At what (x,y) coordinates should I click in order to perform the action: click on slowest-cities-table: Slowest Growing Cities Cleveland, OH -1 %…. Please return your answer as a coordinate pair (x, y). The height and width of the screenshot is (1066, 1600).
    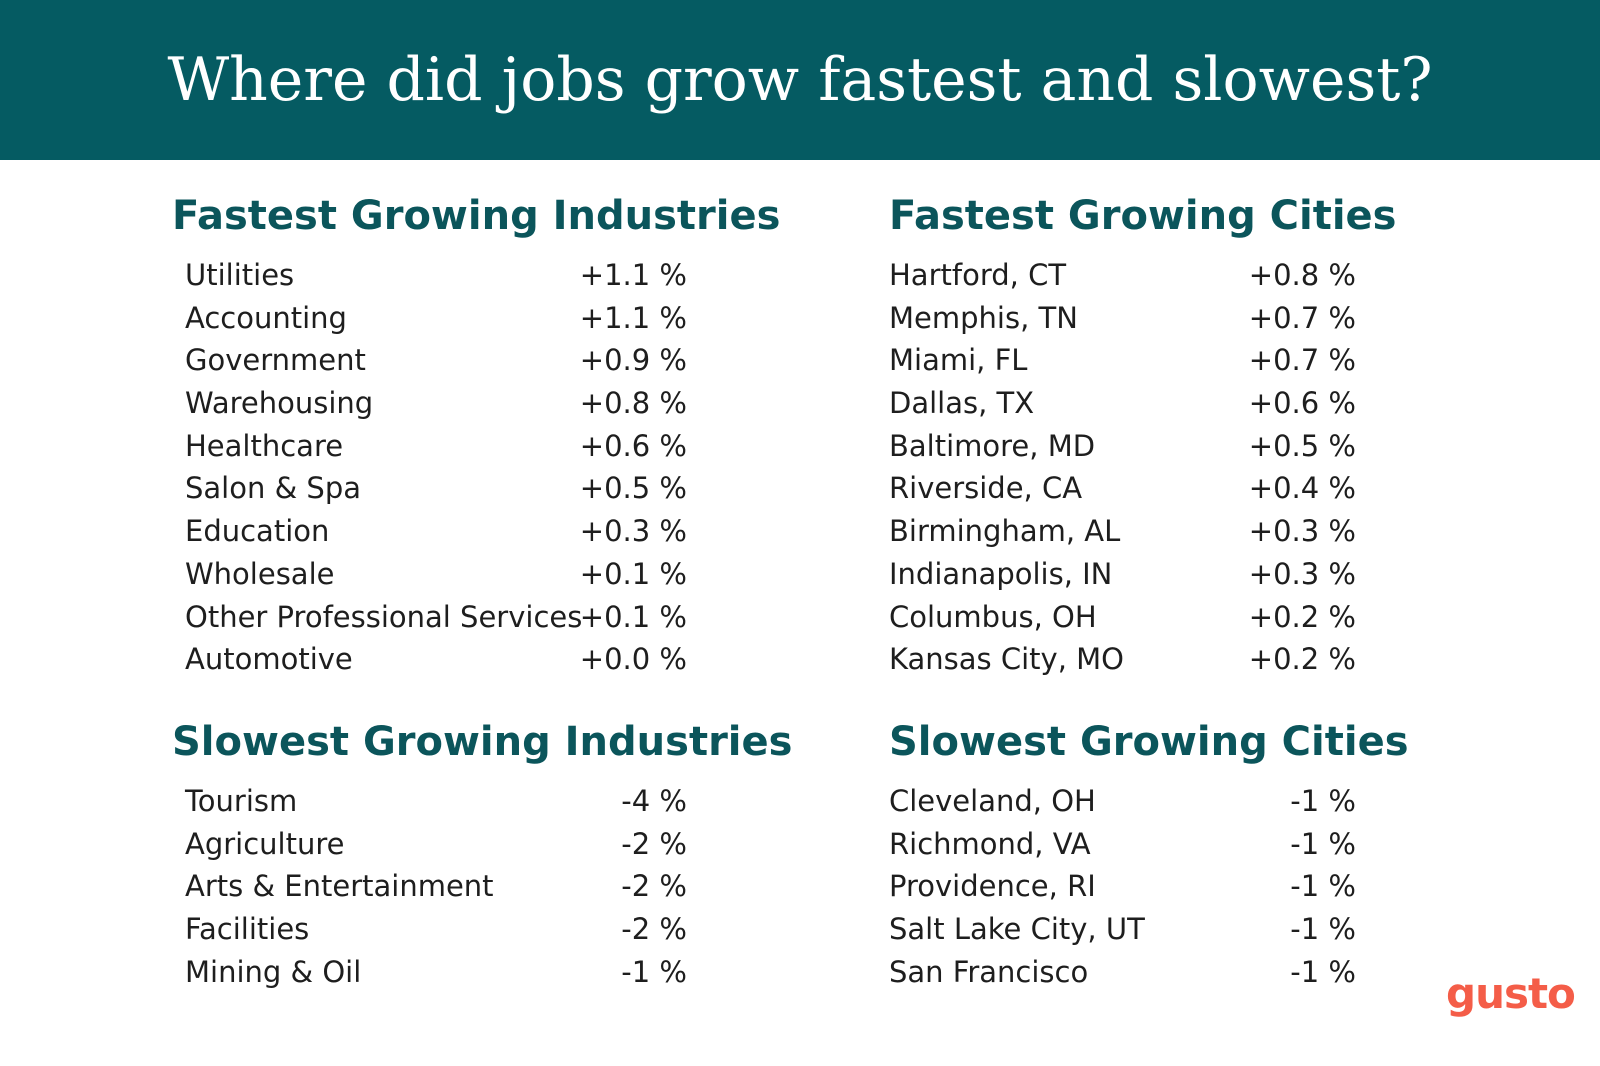
    Looking at the image, I should click on (1149, 853).